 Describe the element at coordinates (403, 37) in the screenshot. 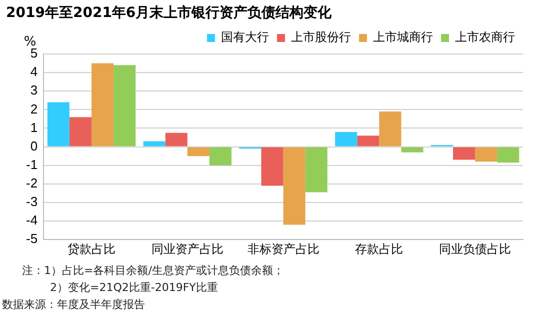

I see `legend-label: 上市城商行` at that location.